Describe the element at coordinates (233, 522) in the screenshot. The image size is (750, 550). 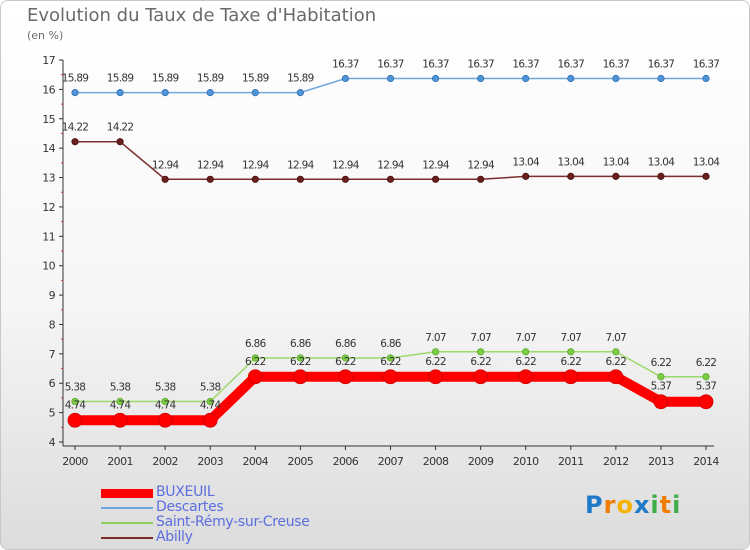
I see `legend-label-saint-remy-sur-creuse: Saint-Rémy-sur-Creuse` at that location.